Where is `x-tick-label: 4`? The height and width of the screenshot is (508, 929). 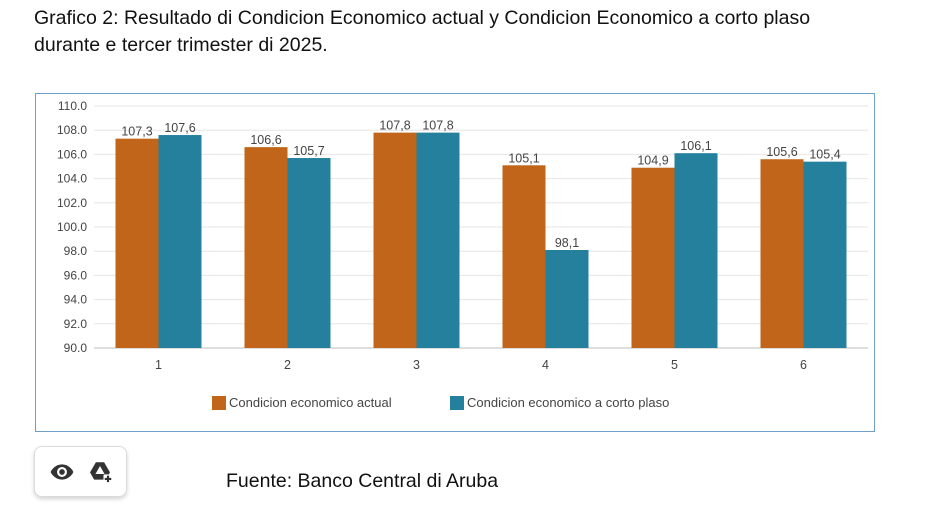
x-tick-label: 4 is located at coordinates (545, 365).